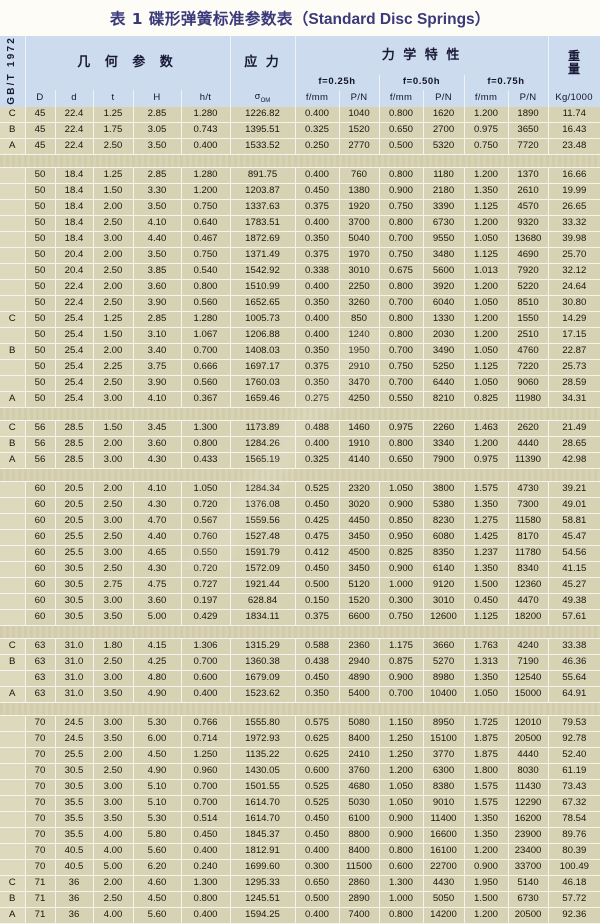 Image resolution: width=600 pixels, height=924 pixels. I want to click on cell-value: 5.30, so click(157, 819).